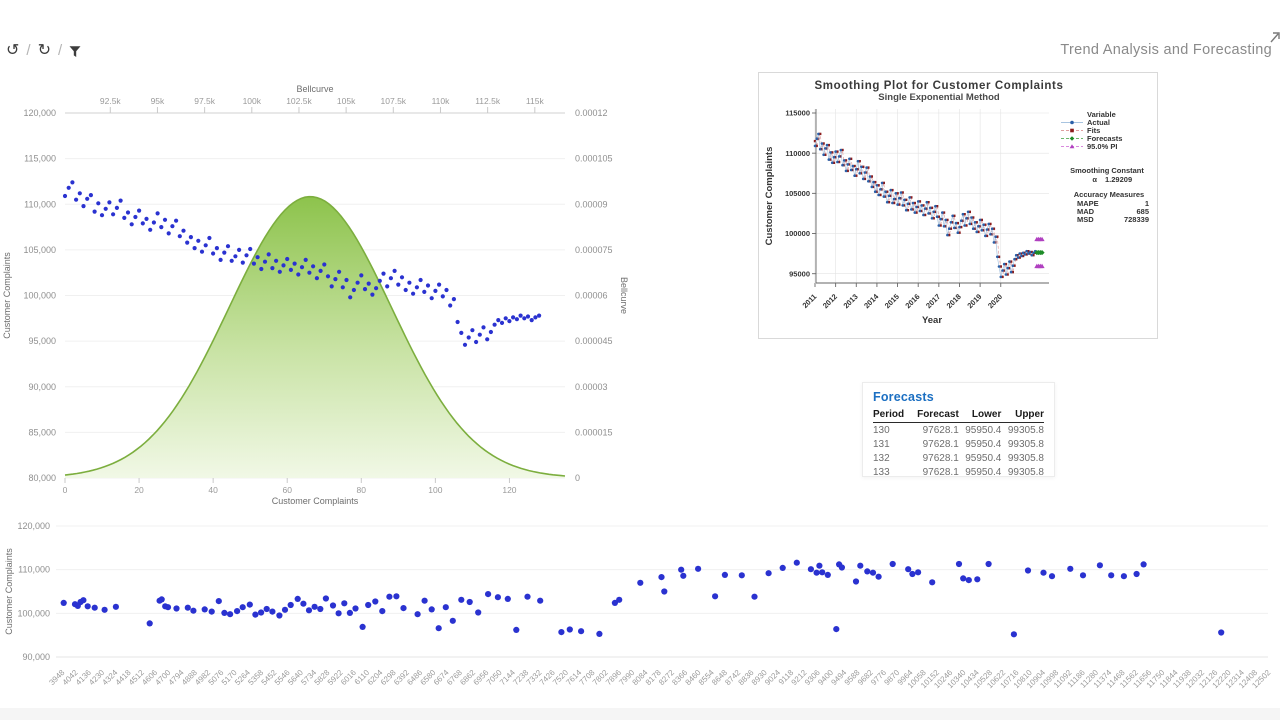 The image size is (1280, 720). Describe the element at coordinates (1093, 130) in the screenshot. I see `svg-text: Fits` at that location.